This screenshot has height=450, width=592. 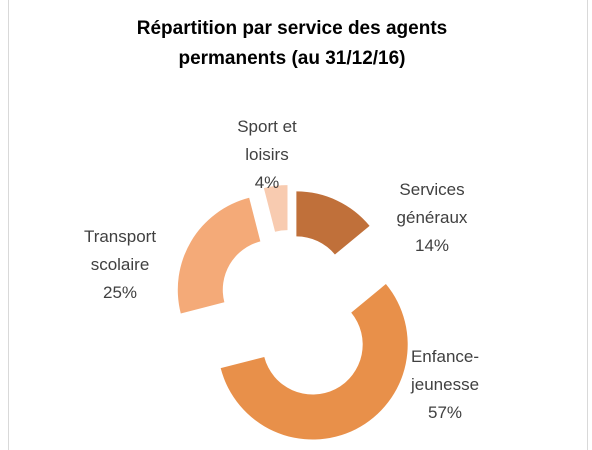 I want to click on slice-label: Enfance-jeunesse 57%, so click(x=445, y=385).